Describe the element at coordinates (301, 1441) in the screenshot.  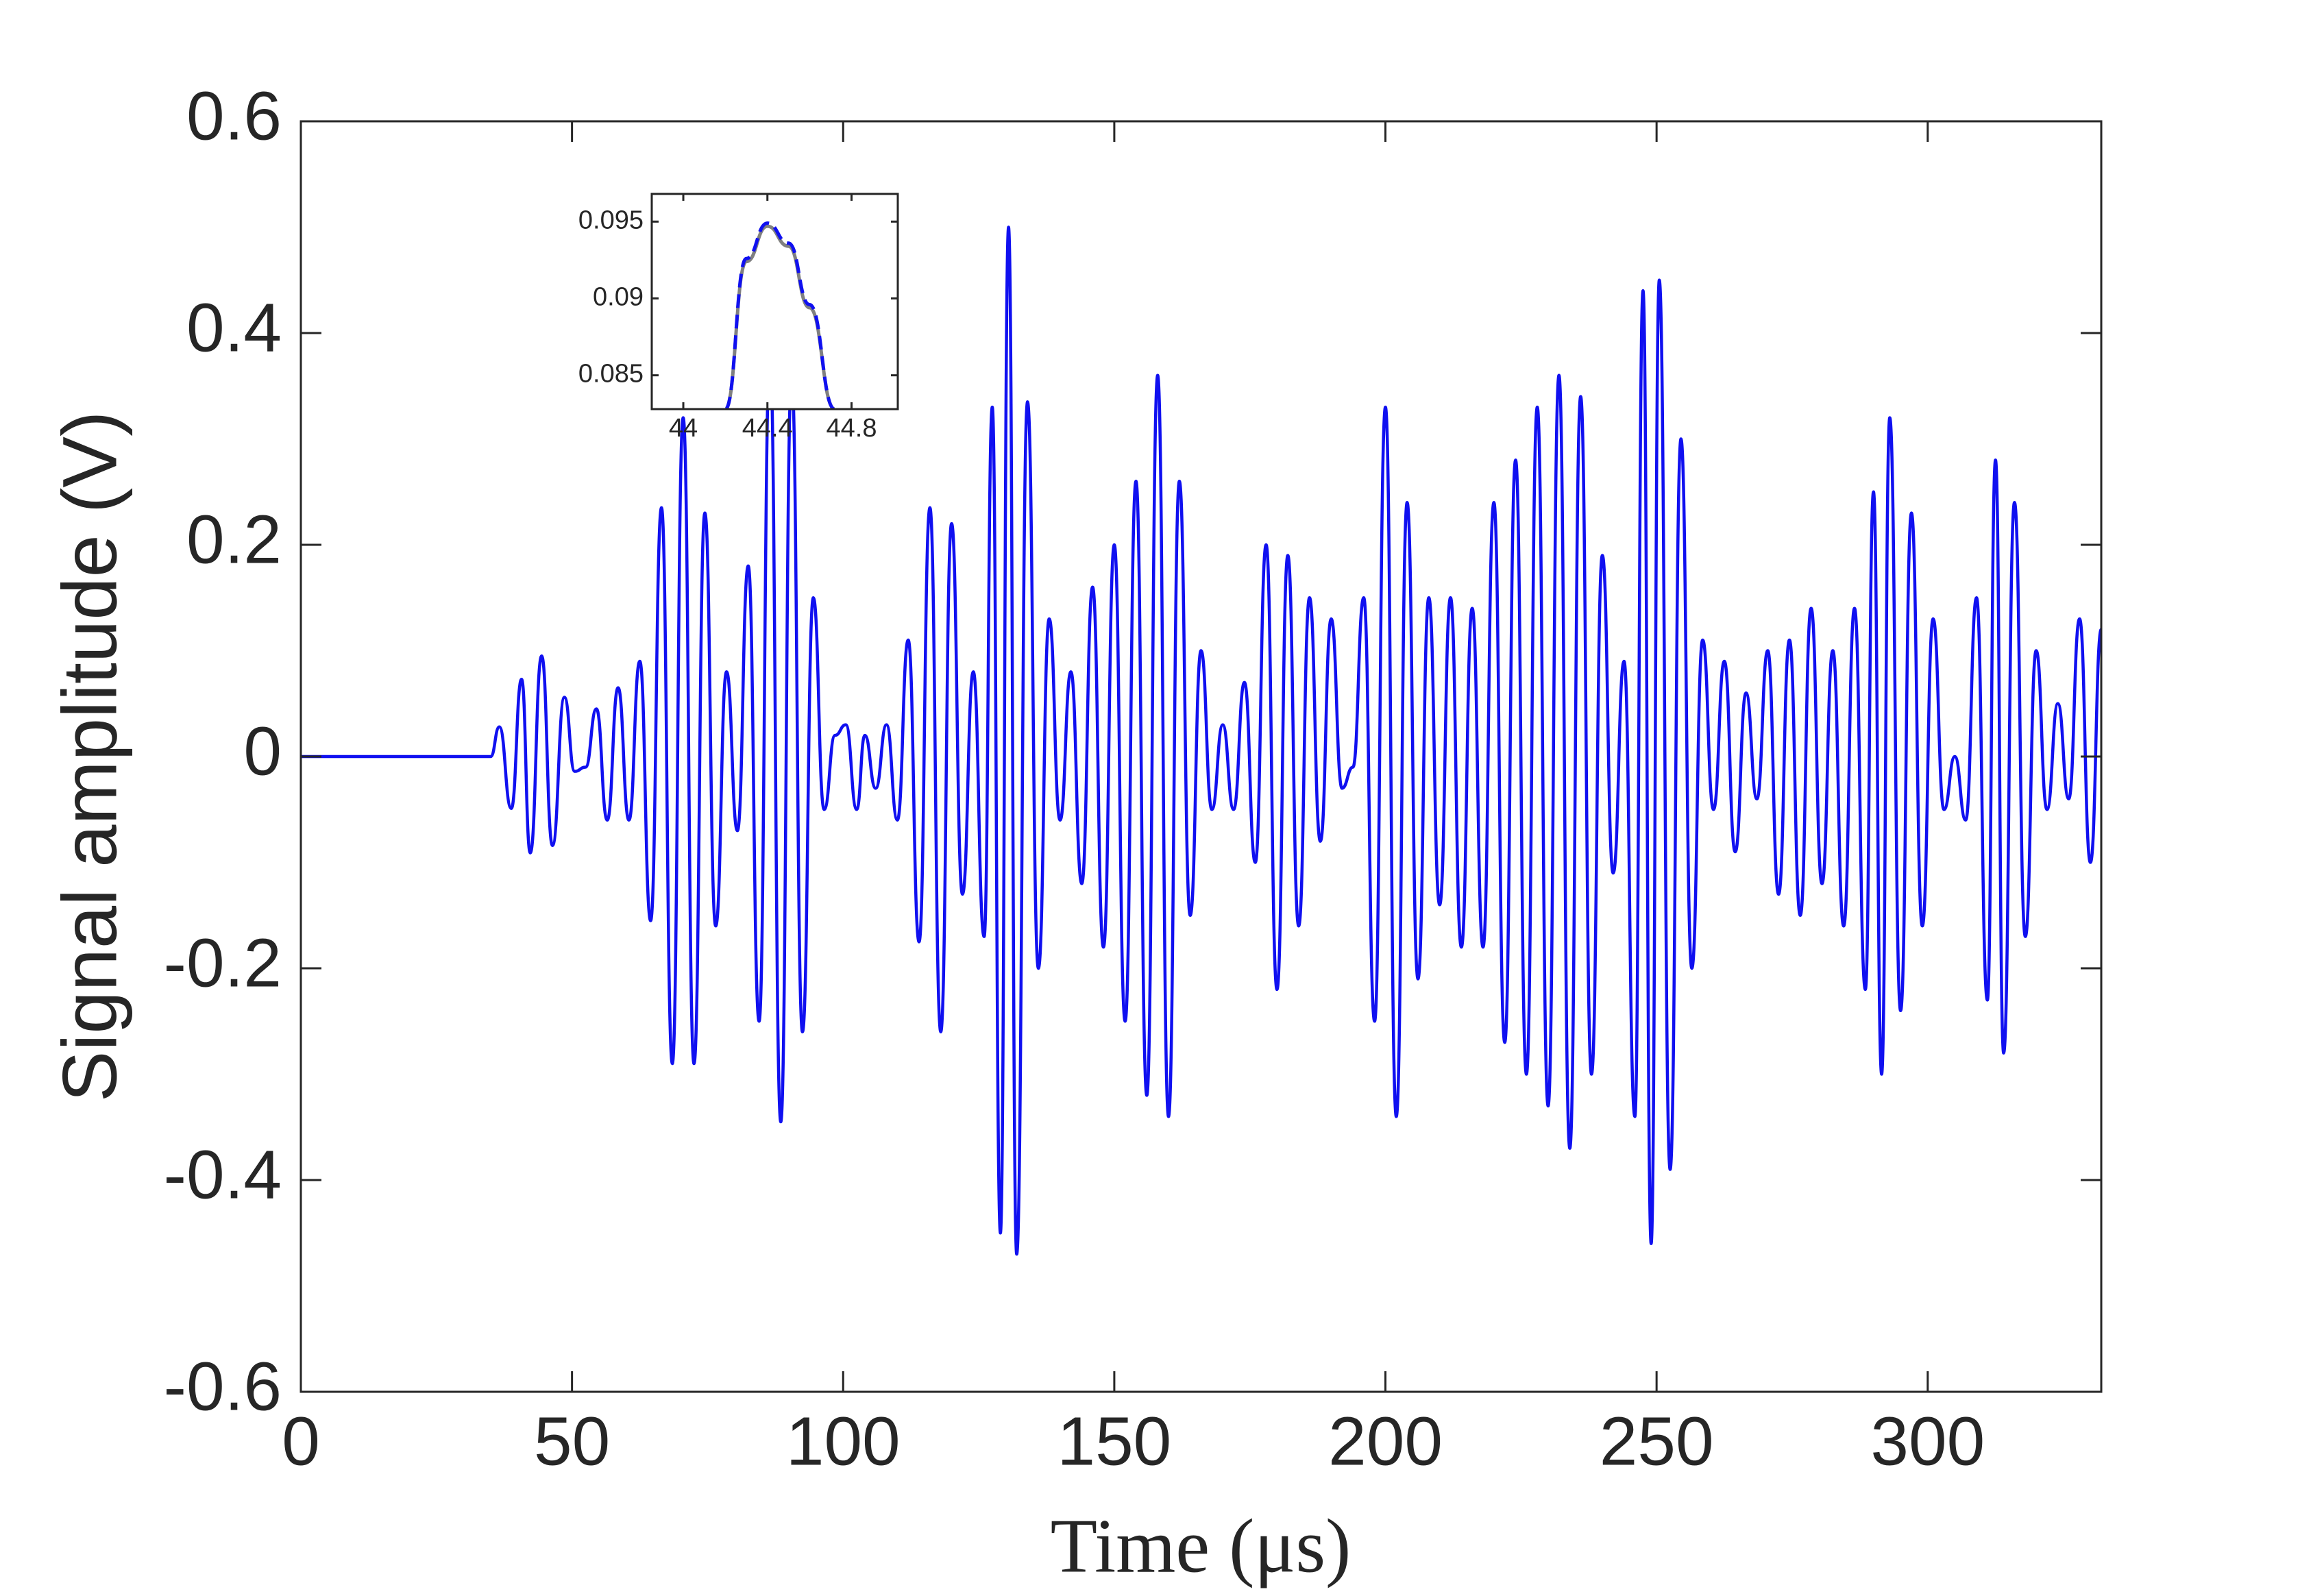
I see `x-tick-label: 0` at that location.